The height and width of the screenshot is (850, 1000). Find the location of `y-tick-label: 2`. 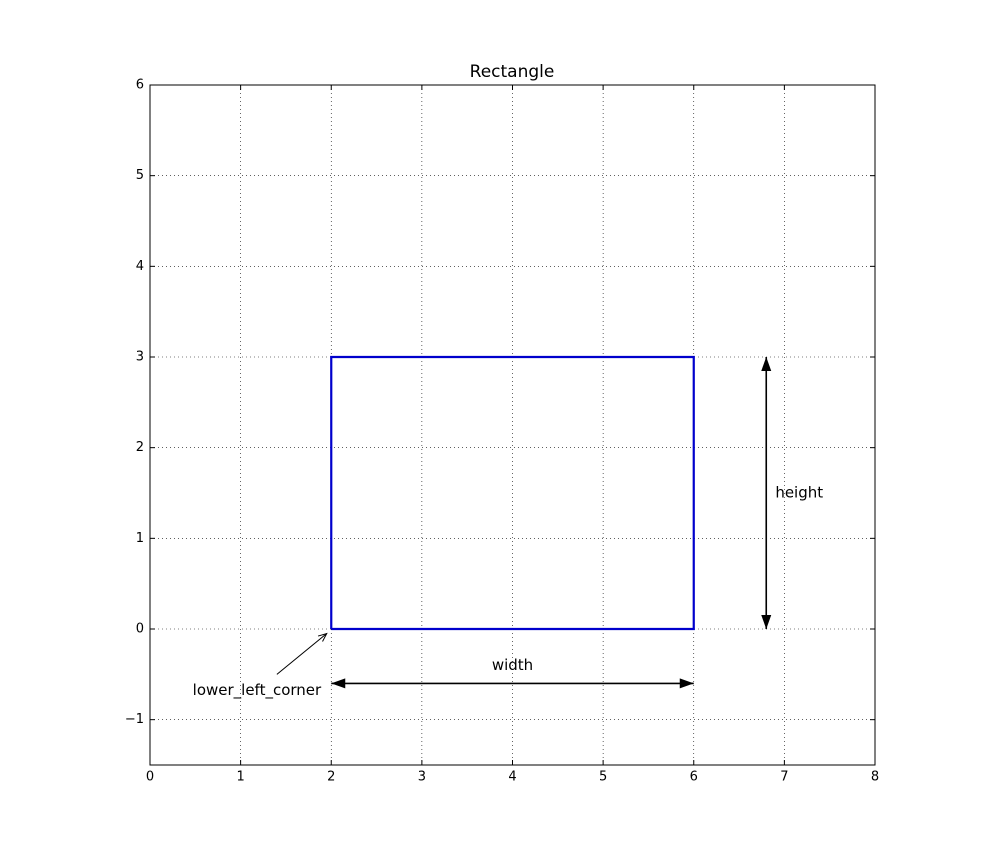

y-tick-label: 2 is located at coordinates (140, 447).